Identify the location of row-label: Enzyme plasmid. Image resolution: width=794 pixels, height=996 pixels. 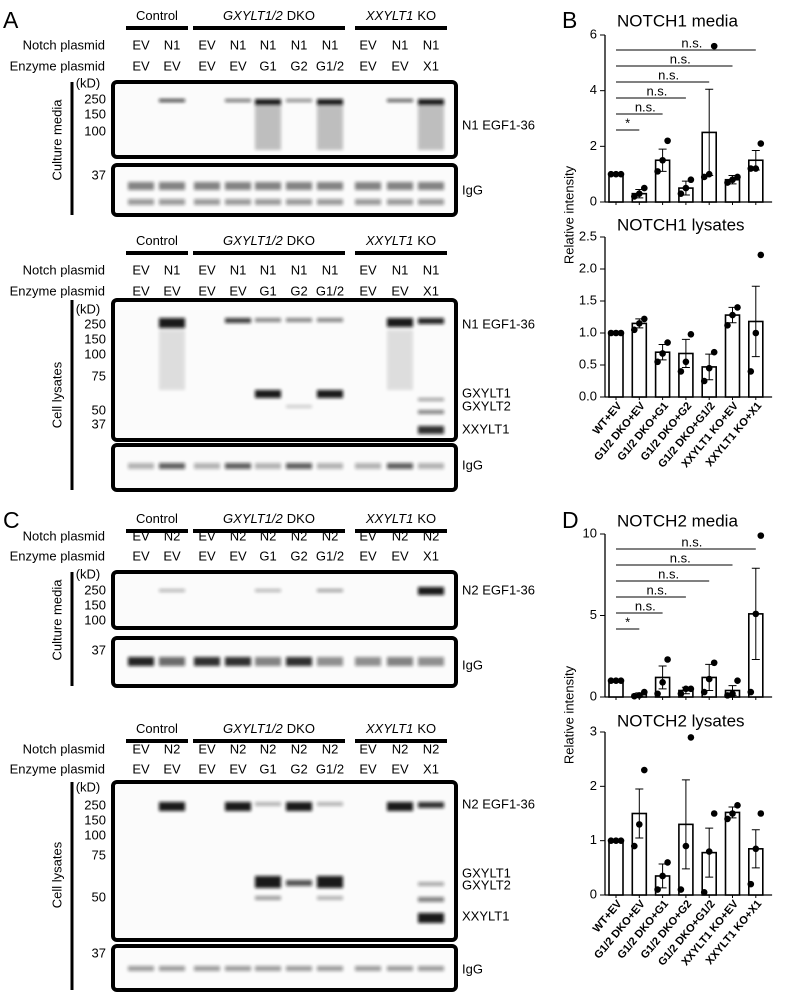
(57, 555).